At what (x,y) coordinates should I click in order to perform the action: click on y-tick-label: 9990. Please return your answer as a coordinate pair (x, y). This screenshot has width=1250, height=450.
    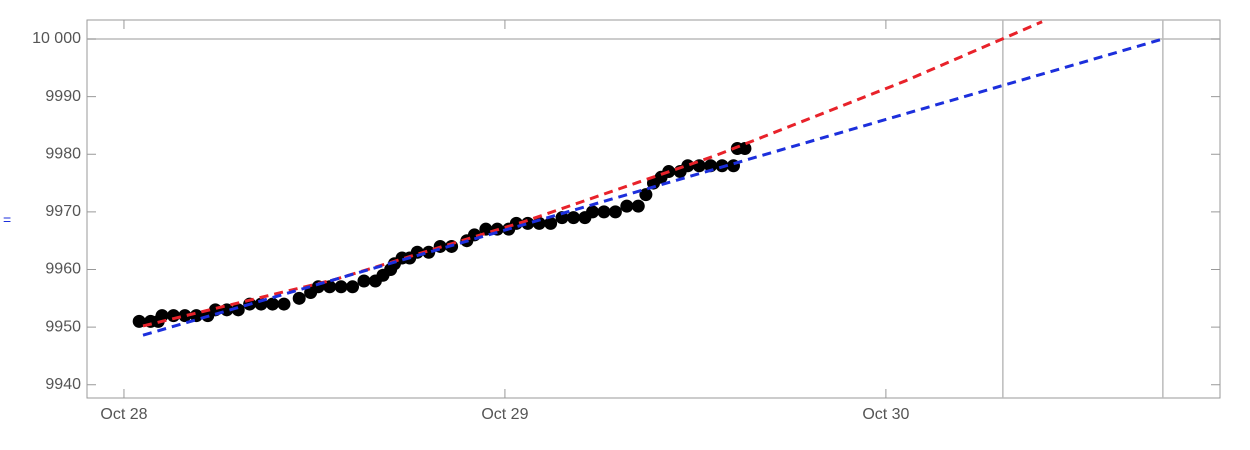
    Looking at the image, I should click on (63, 96).